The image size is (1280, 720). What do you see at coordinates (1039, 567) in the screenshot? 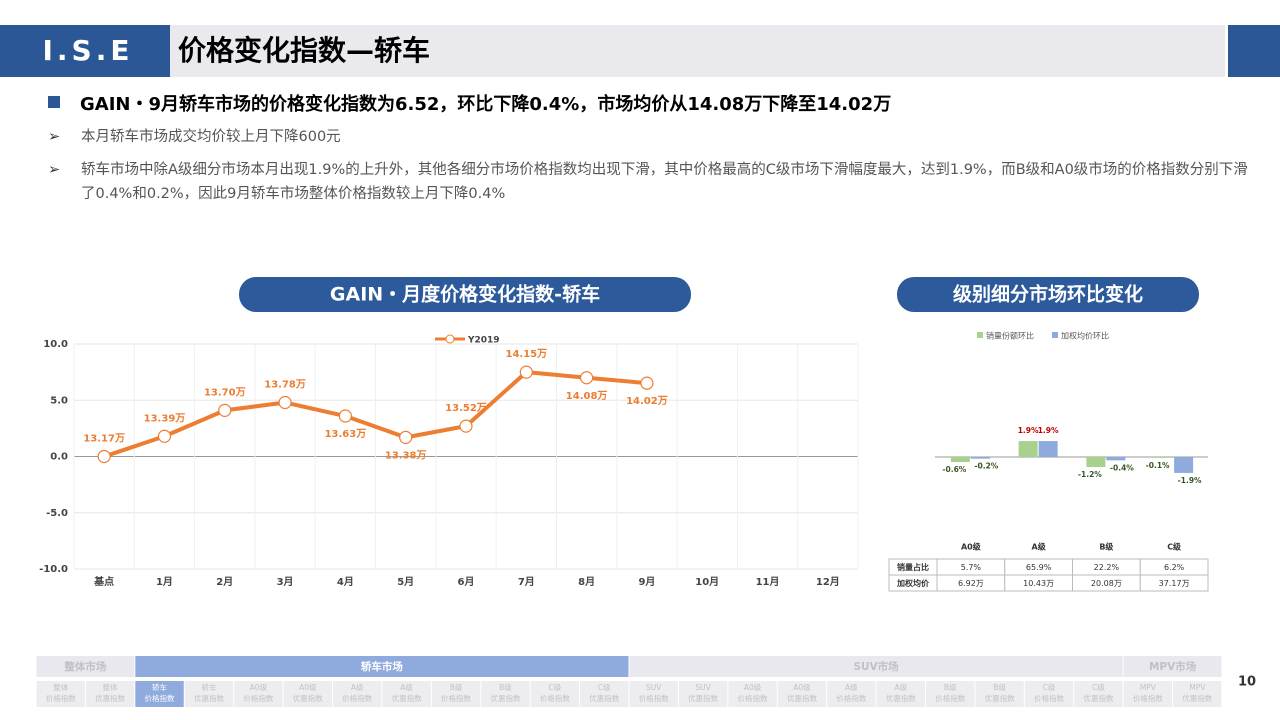
I see `cell: 65.9%` at bounding box center [1039, 567].